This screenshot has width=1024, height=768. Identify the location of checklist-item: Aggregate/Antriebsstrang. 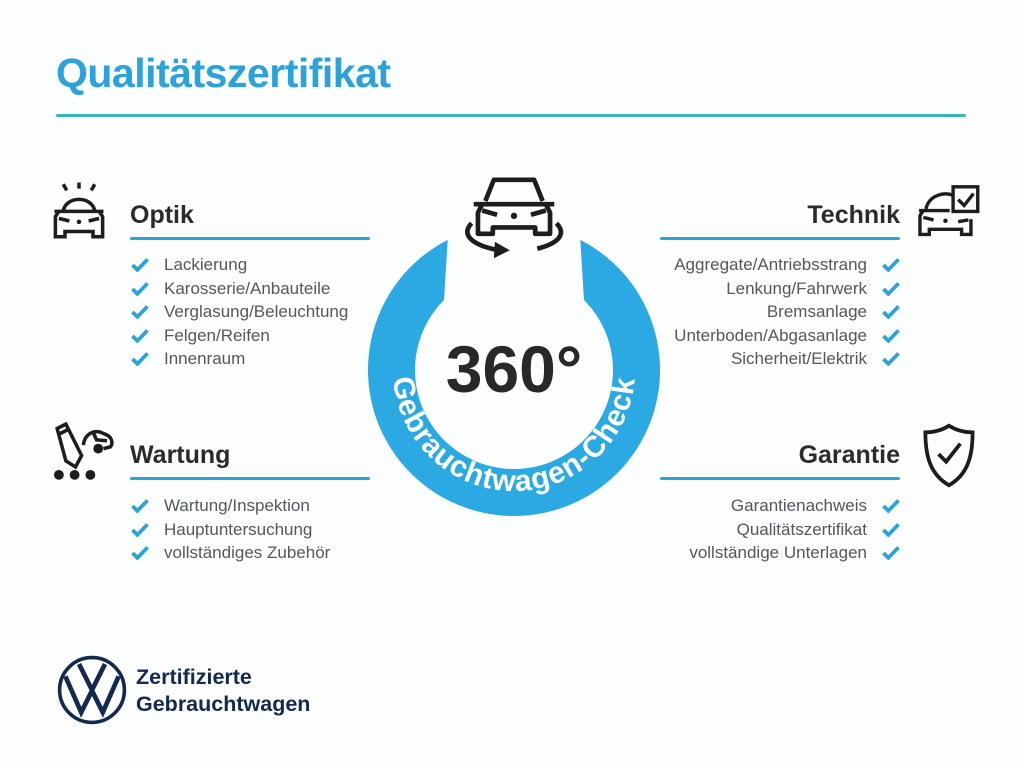
(760, 265).